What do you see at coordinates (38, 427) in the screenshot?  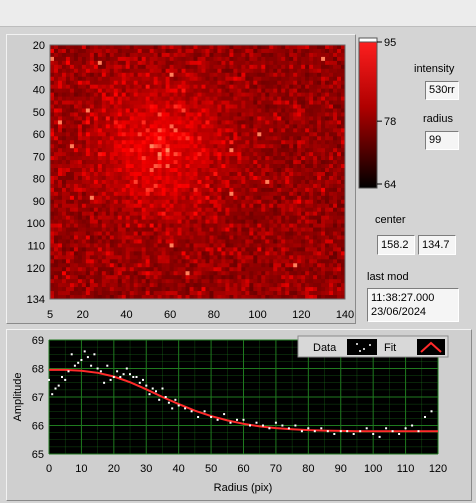 I see `plot-y-tick: 66` at bounding box center [38, 427].